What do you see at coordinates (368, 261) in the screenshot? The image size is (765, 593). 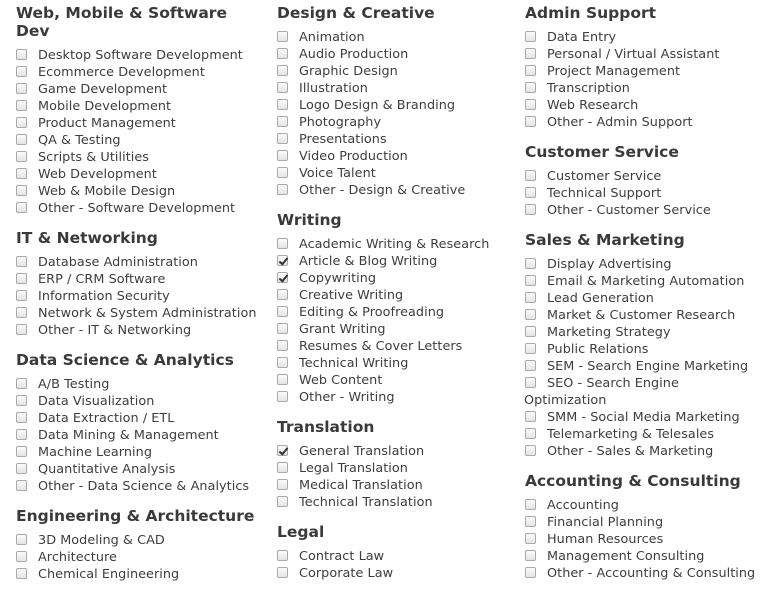 I see `subcategory-label: Article & Blog Writing` at bounding box center [368, 261].